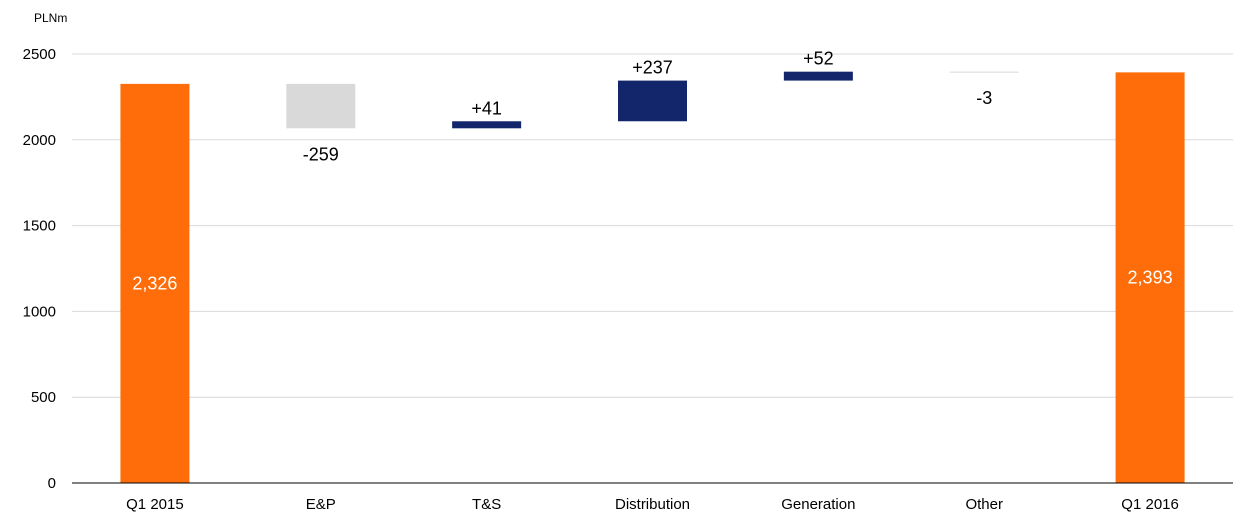 The width and height of the screenshot is (1233, 512). Describe the element at coordinates (652, 101) in the screenshot. I see `bar-distribution` at that location.